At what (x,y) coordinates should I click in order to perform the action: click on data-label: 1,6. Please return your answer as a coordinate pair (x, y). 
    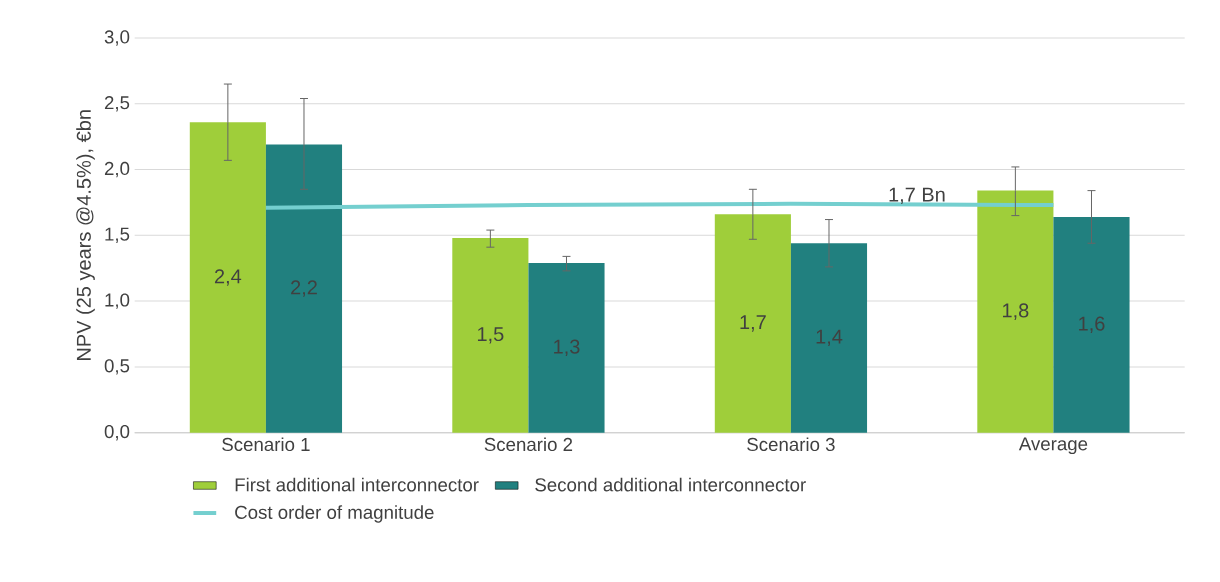
    Looking at the image, I should click on (1092, 325).